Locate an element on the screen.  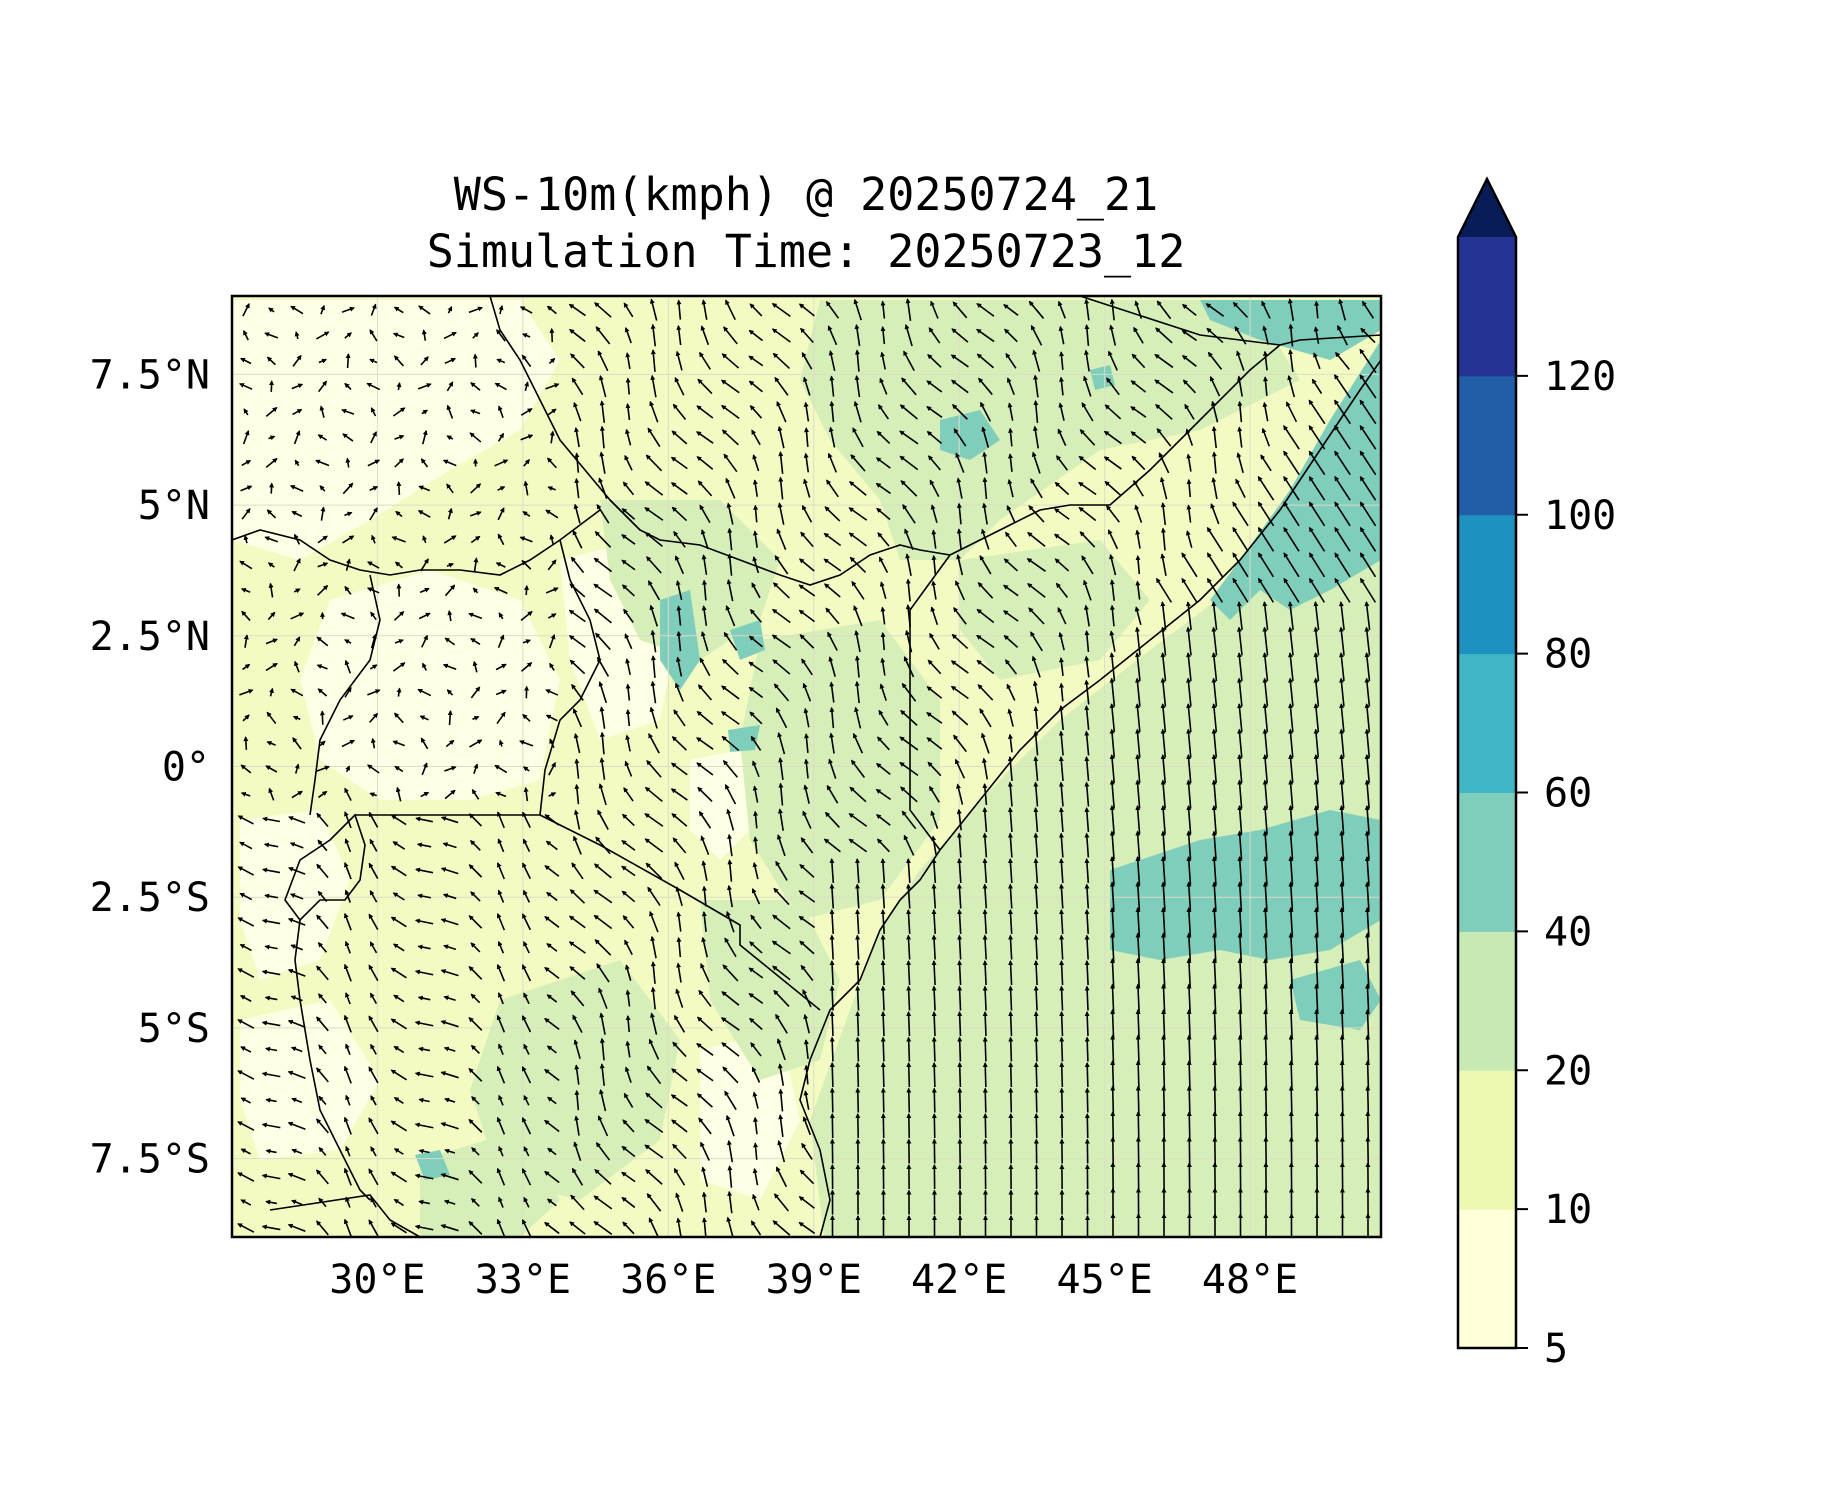
calm-region-northwest is located at coordinates (396, 430).